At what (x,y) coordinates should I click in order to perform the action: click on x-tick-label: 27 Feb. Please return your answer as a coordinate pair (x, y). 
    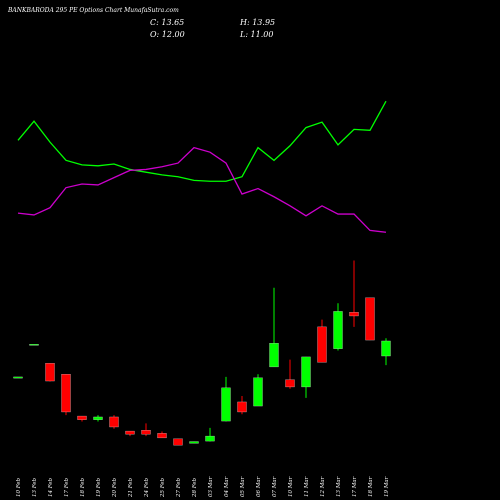
    Looking at the image, I should click on (179, 487).